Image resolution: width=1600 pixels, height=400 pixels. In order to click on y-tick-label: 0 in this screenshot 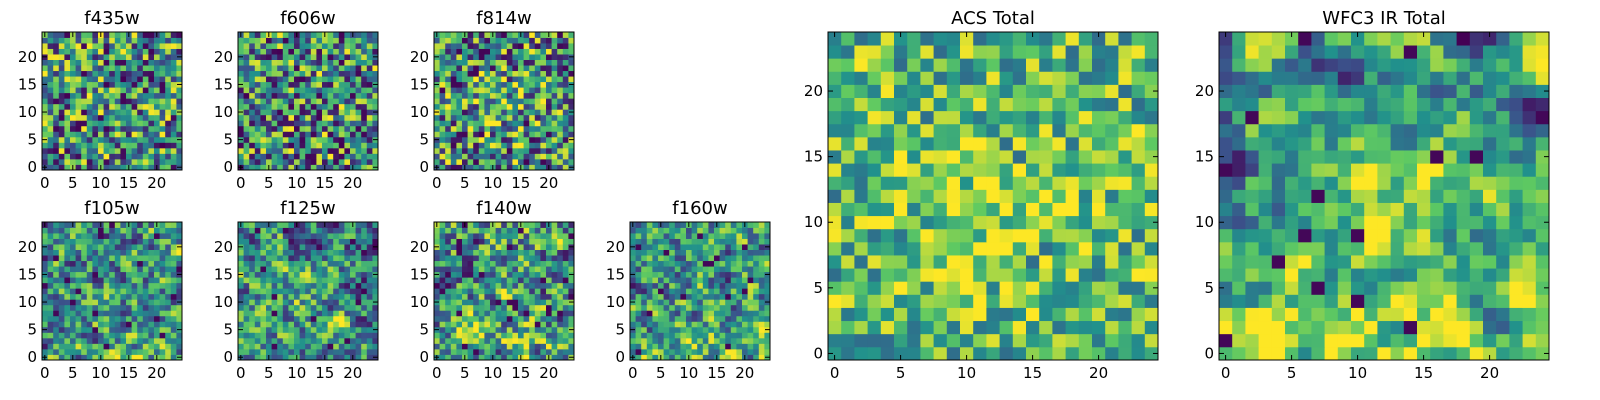, I will do `click(228, 357)`.